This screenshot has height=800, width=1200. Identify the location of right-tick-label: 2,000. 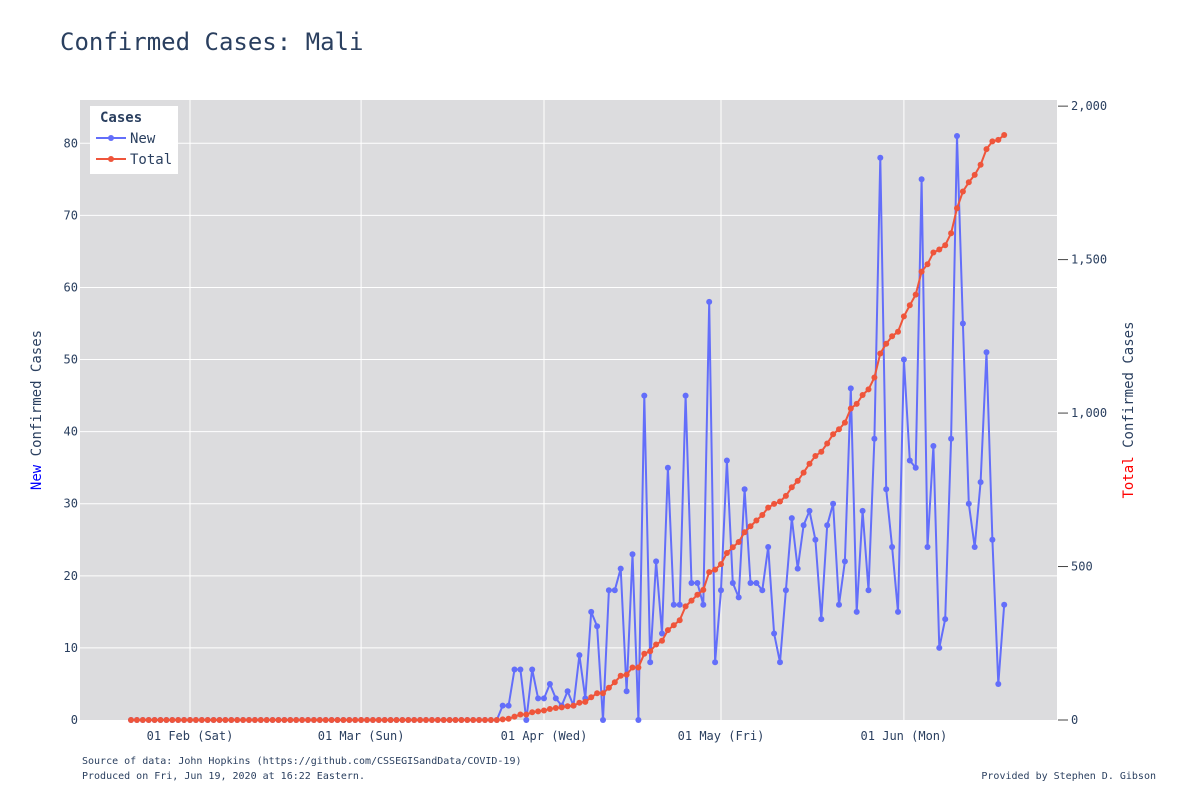
(1089, 106).